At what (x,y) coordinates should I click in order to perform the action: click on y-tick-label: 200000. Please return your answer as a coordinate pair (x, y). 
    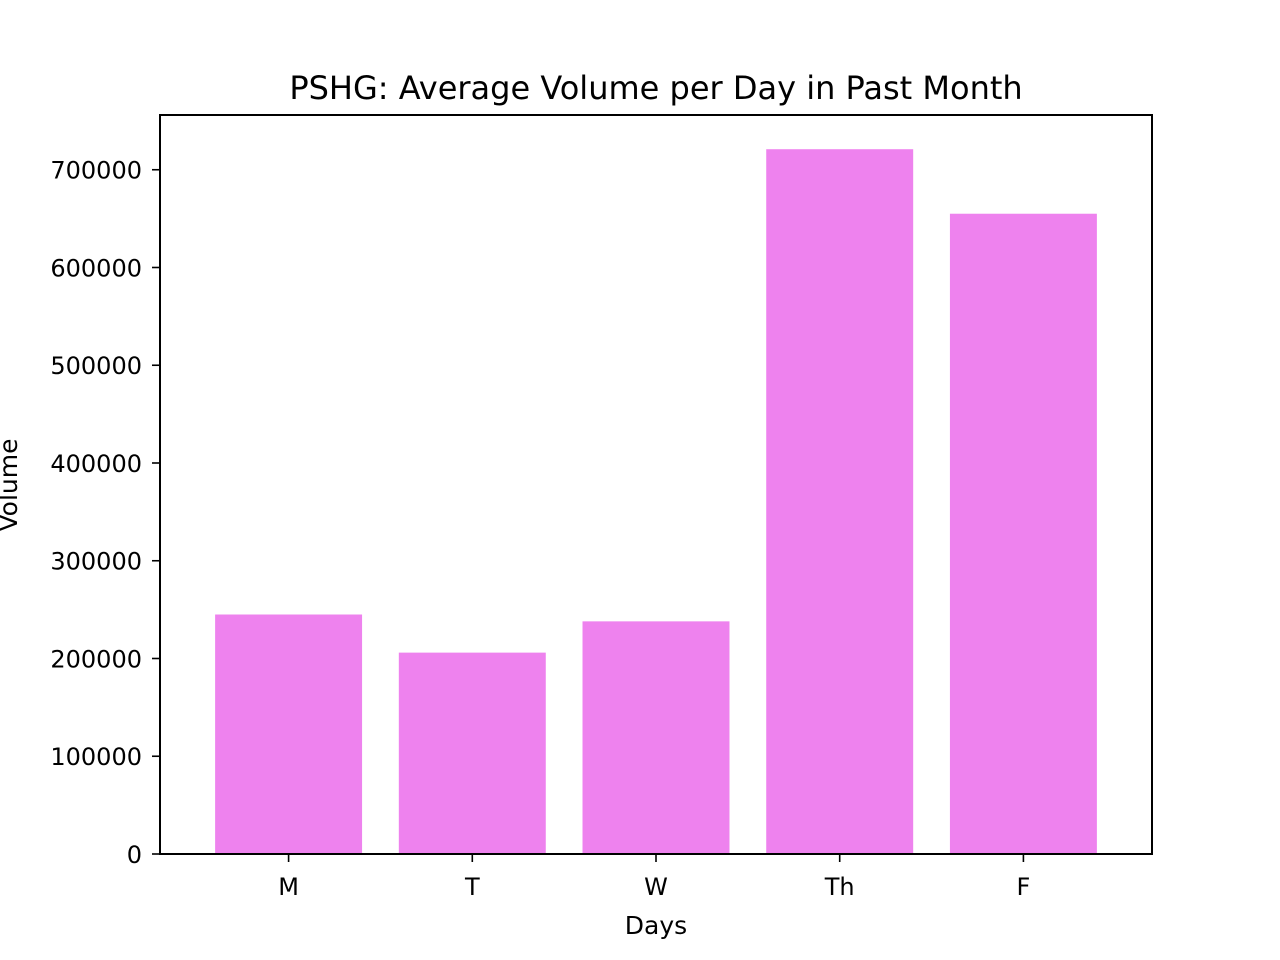
    Looking at the image, I should click on (96, 659).